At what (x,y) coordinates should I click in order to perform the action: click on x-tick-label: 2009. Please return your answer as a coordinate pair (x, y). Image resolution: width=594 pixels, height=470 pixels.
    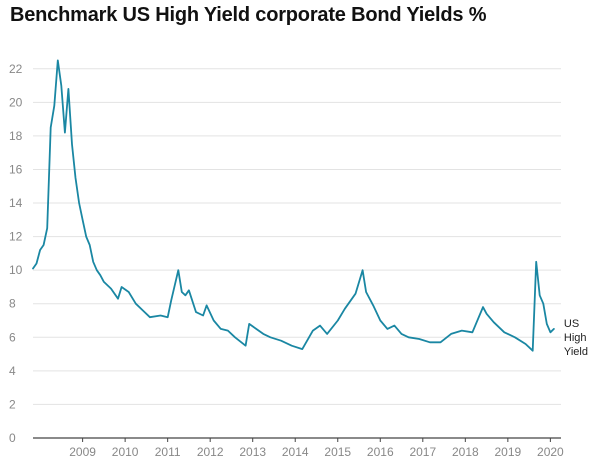
    Looking at the image, I should click on (82, 452).